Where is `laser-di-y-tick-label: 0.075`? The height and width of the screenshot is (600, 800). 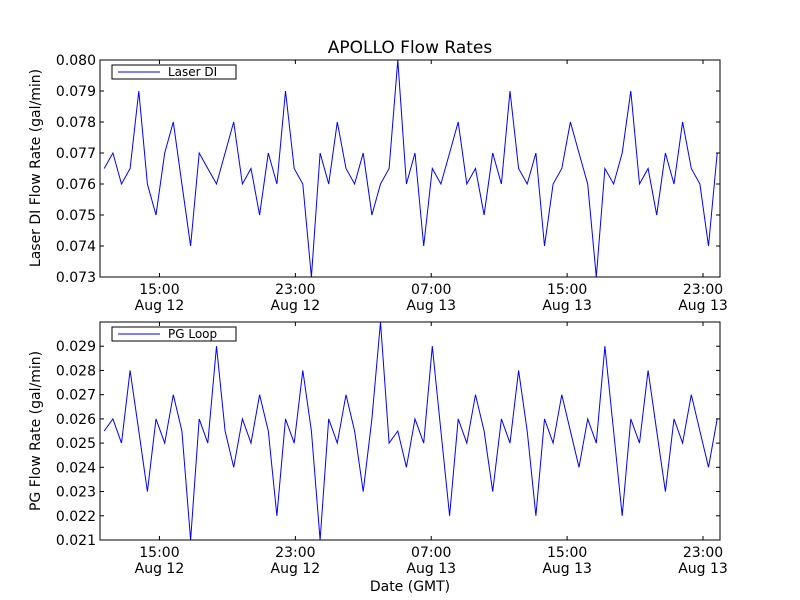
laser-di-y-tick-label: 0.075 is located at coordinates (76, 216).